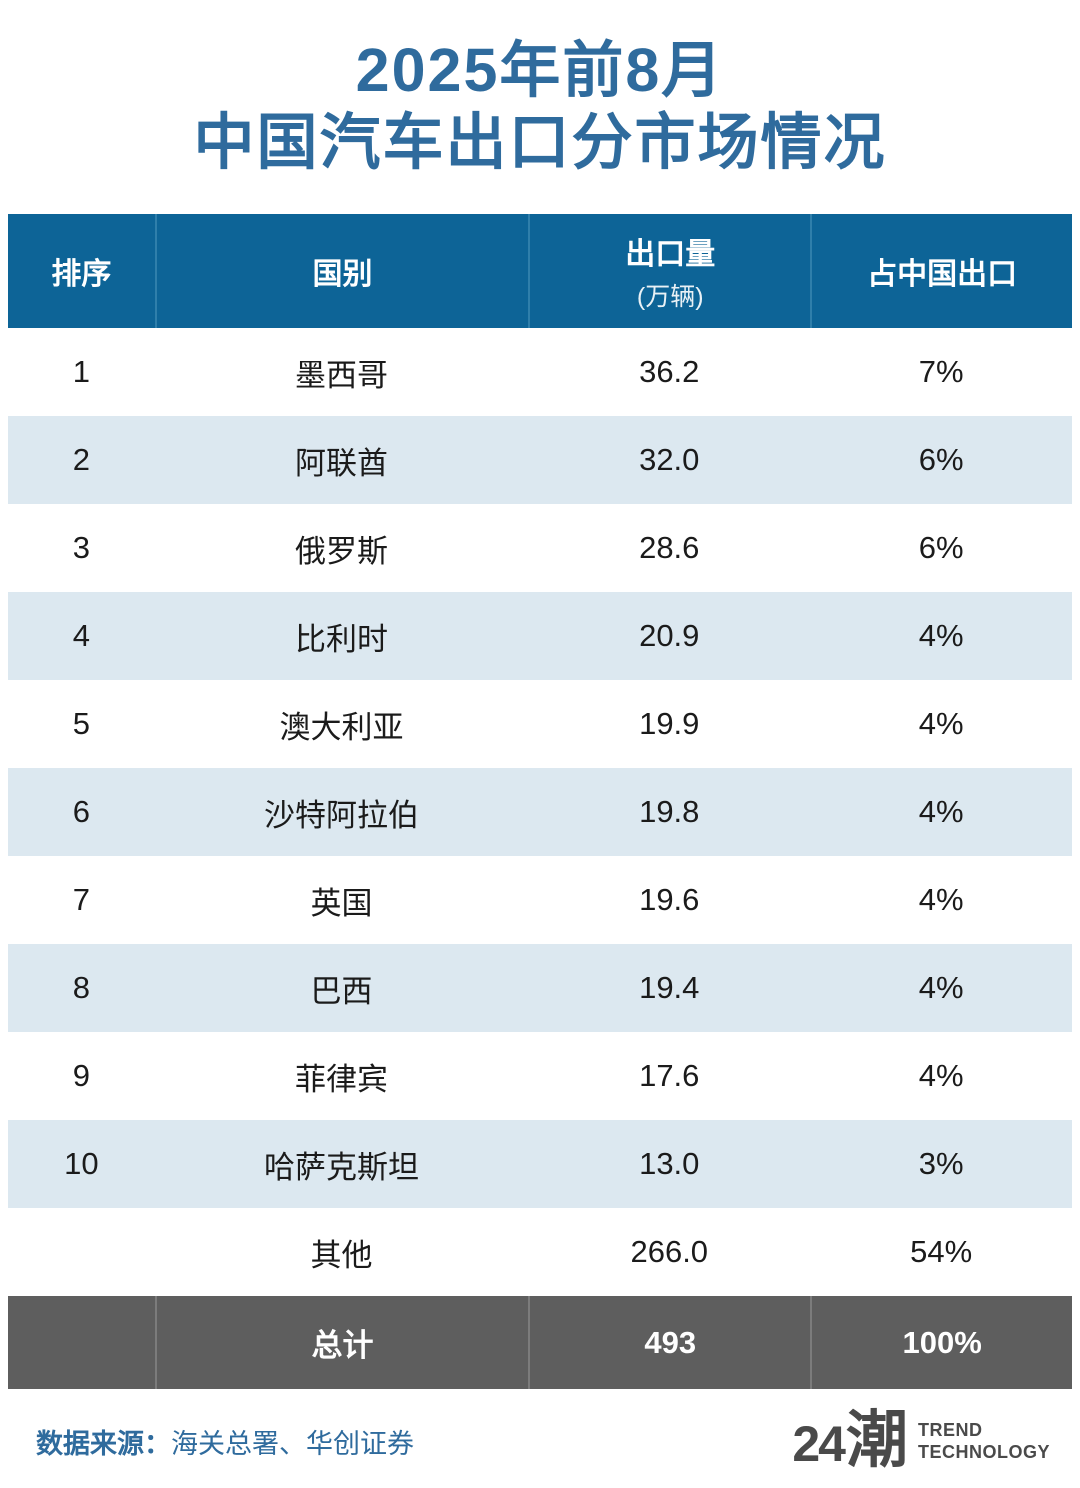 Image resolution: width=1080 pixels, height=1488 pixels. I want to click on cell-rank: 4, so click(81, 635).